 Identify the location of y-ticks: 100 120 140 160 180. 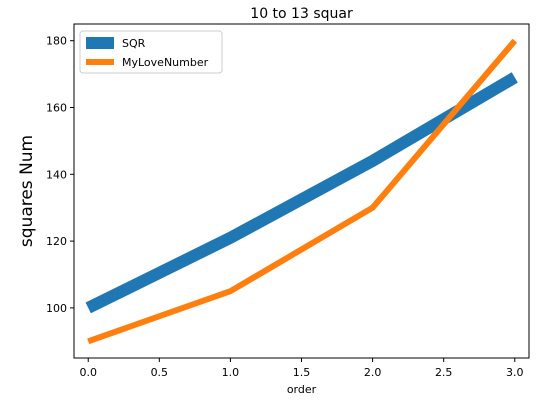
(60, 175).